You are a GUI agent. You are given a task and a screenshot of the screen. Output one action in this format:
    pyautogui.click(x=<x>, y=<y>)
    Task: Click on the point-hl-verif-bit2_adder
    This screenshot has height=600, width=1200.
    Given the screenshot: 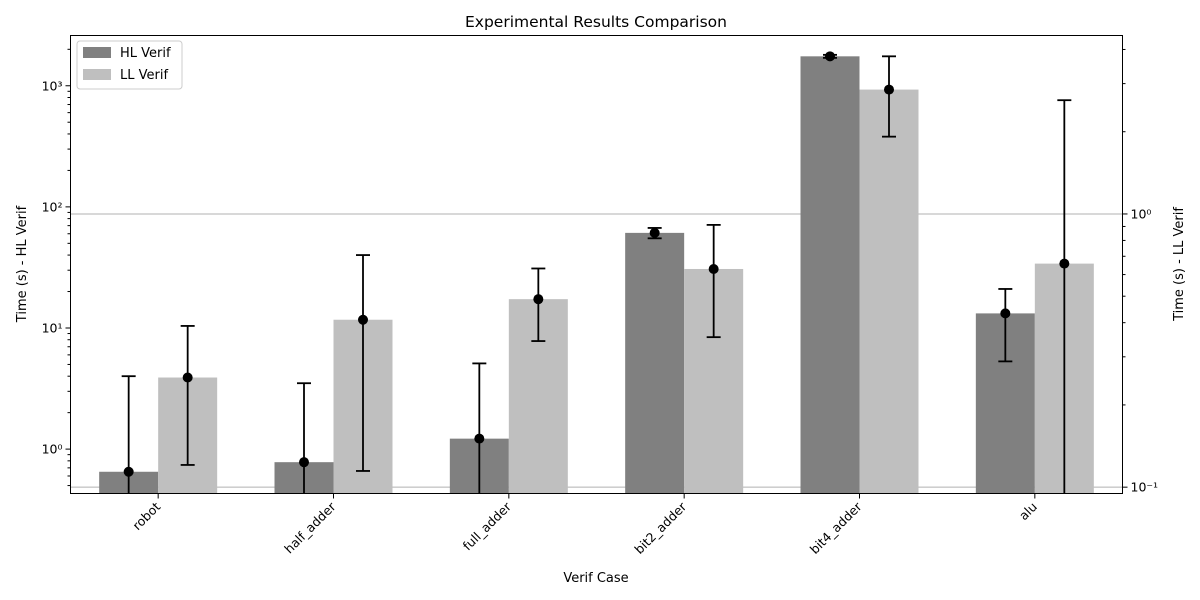 What is the action you would take?
    pyautogui.click(x=654, y=232)
    